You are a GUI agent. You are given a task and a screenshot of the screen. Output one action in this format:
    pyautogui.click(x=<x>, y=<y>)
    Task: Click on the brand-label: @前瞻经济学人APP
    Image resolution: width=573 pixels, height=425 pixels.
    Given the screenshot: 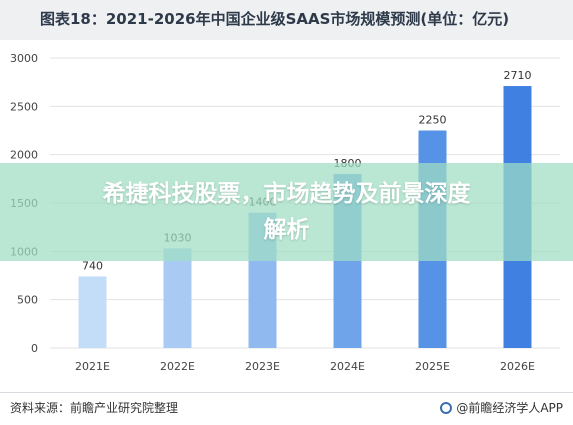 What is the action you would take?
    pyautogui.click(x=509, y=408)
    